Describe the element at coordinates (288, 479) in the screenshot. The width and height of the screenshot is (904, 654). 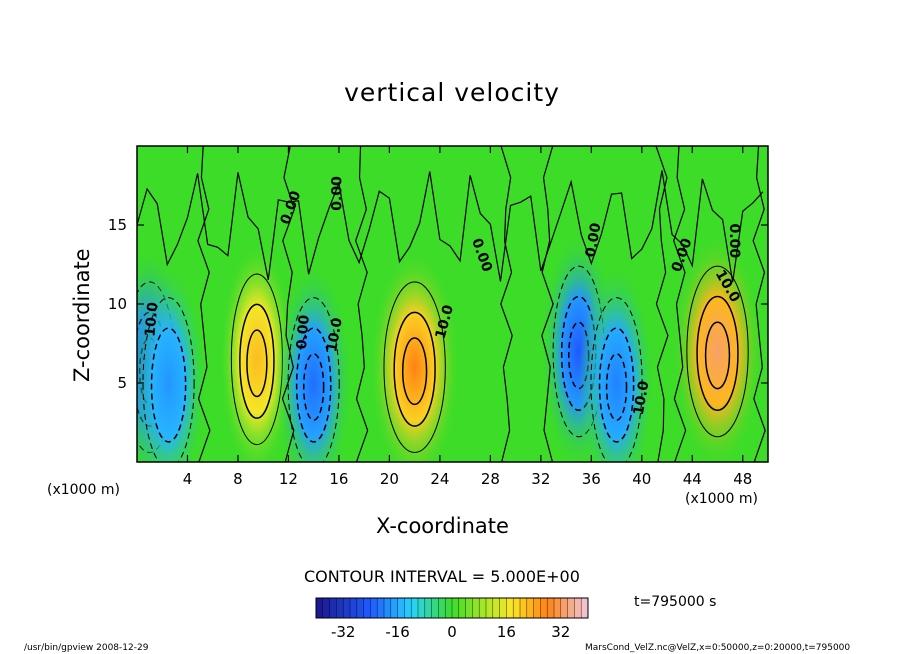
I see `x-tick-label: 12` at that location.